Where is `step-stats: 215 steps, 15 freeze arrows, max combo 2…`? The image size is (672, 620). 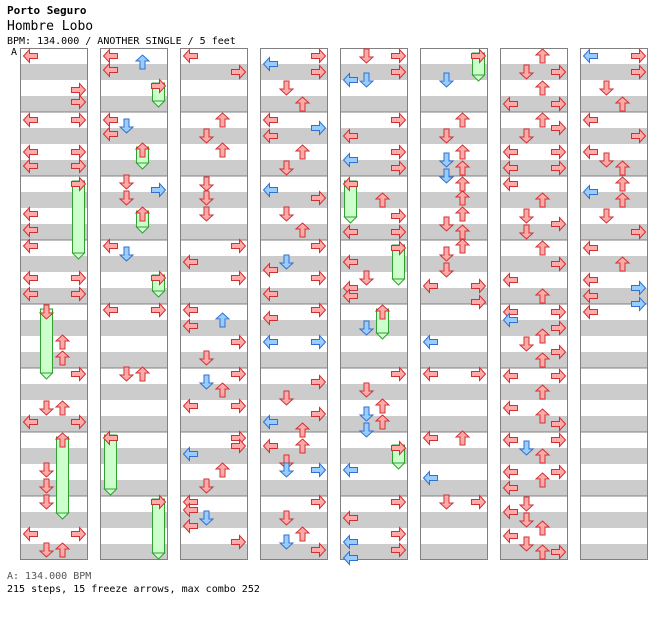
step-stats: 215 steps, 15 freeze arrows, max combo 2… is located at coordinates (133, 589).